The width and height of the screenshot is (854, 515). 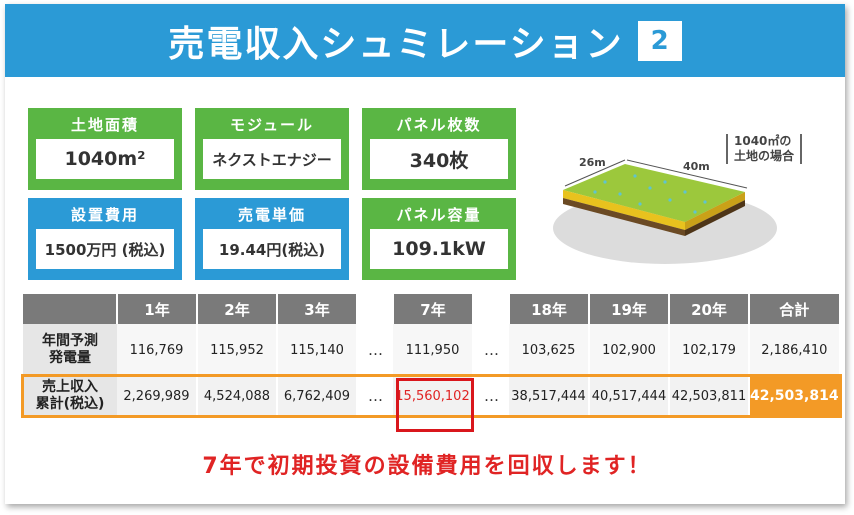 What do you see at coordinates (439, 159) in the screenshot?
I see `panel-count-value: 340枚` at bounding box center [439, 159].